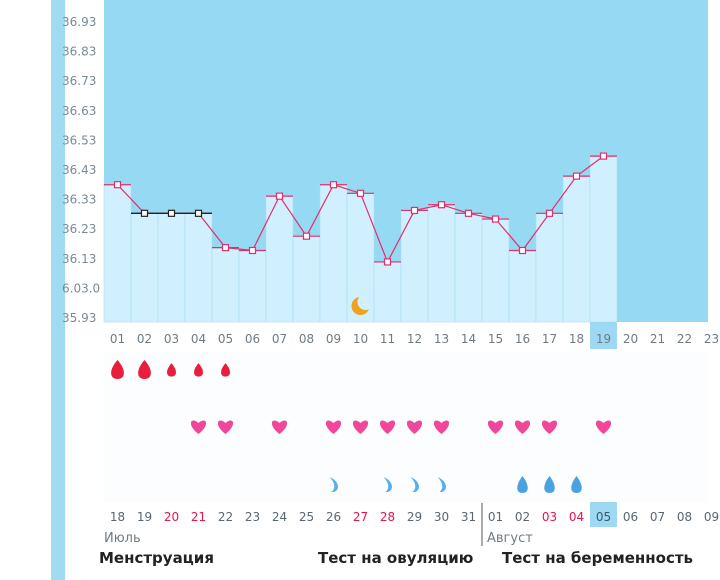 The image size is (720, 580). Describe the element at coordinates (171, 517) in the screenshot. I see `calendar-date-label: 20` at that location.